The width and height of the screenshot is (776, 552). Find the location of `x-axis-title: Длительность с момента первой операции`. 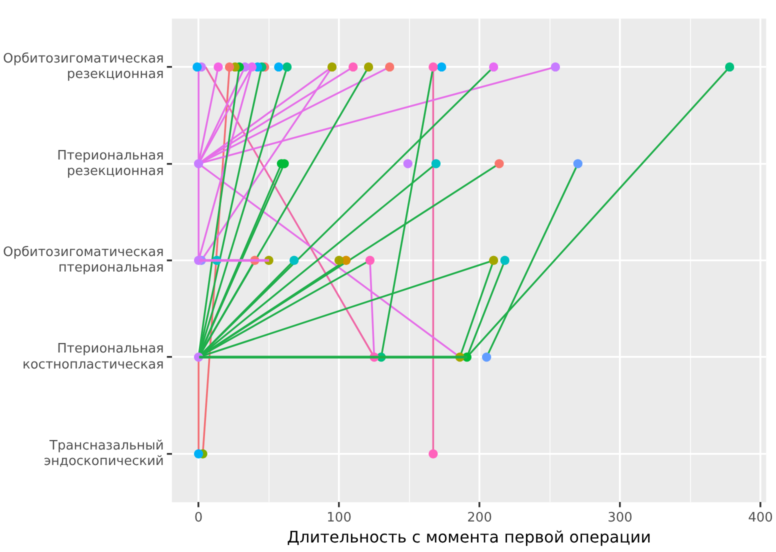

x-axis-title: Длительность с момента первой операции is located at coordinates (469, 537).